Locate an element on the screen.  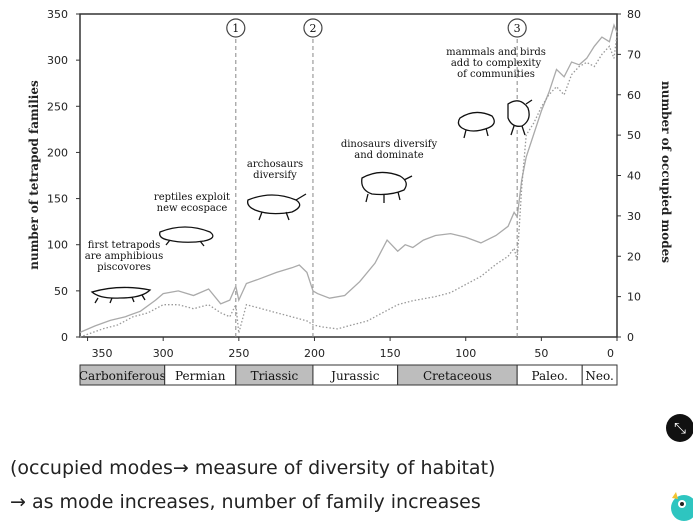
y-left-tick-label: 100 is located at coordinates (57, 245).